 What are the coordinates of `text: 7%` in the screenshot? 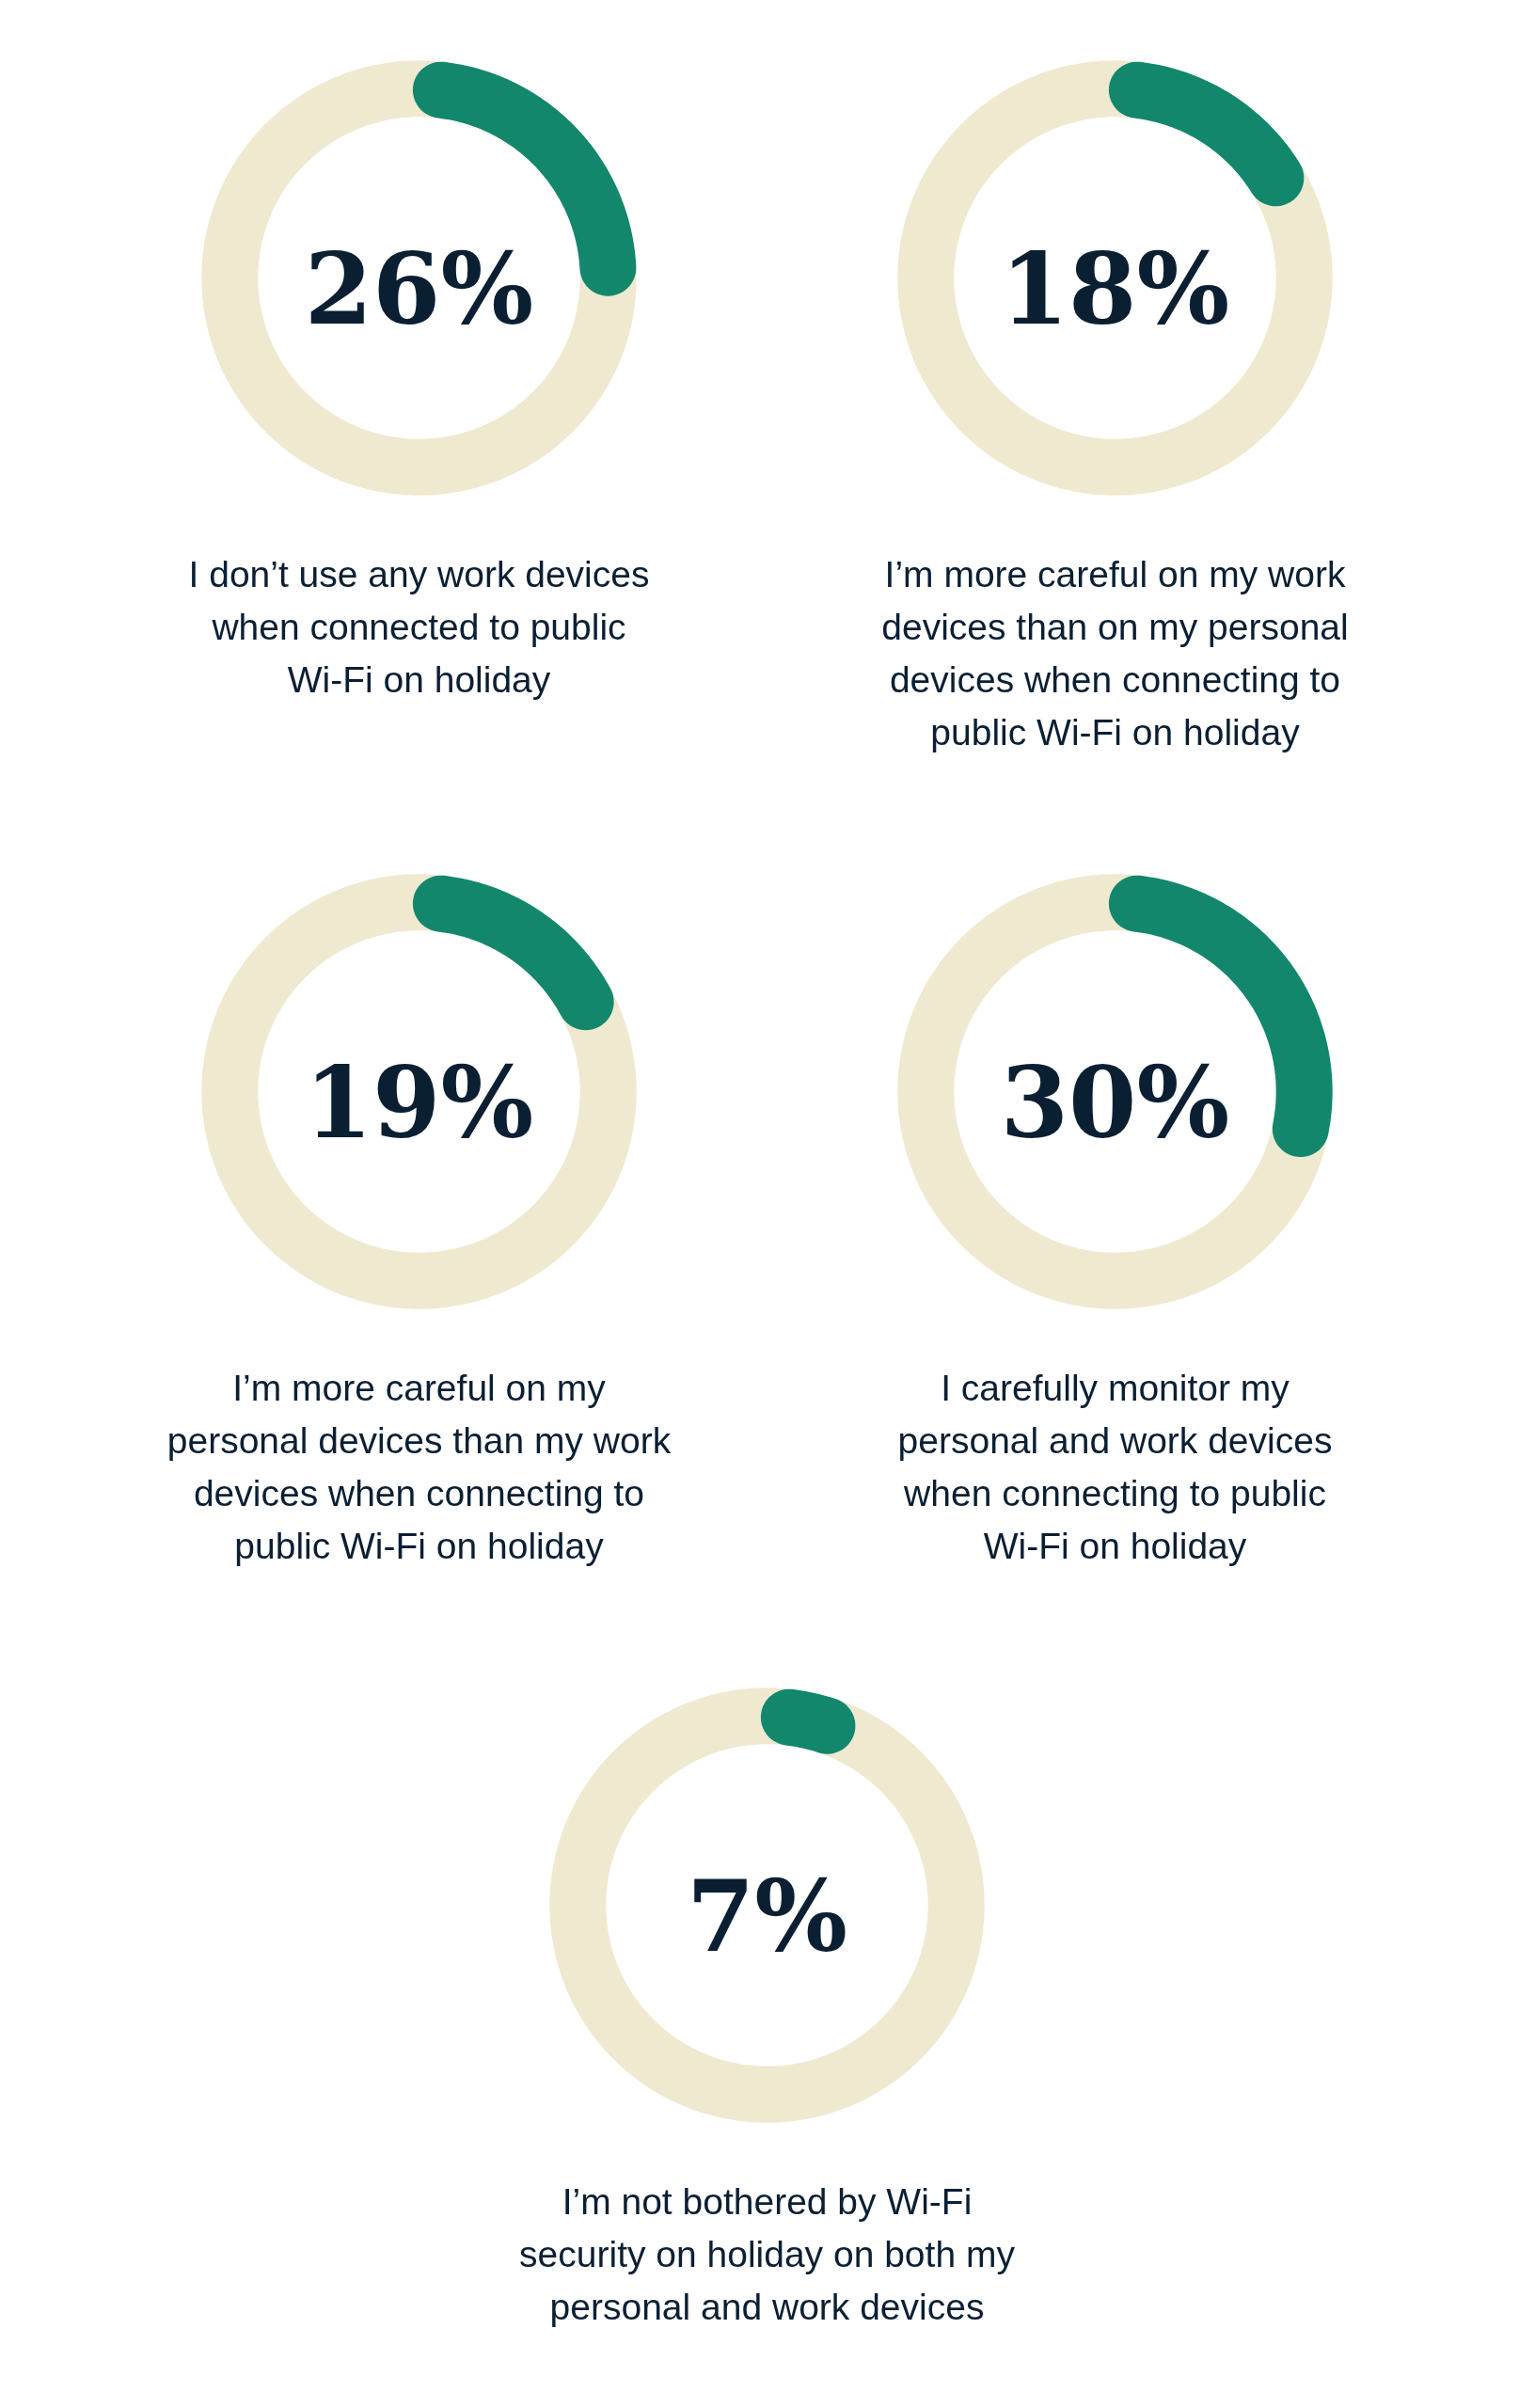 It's located at (767, 1916).